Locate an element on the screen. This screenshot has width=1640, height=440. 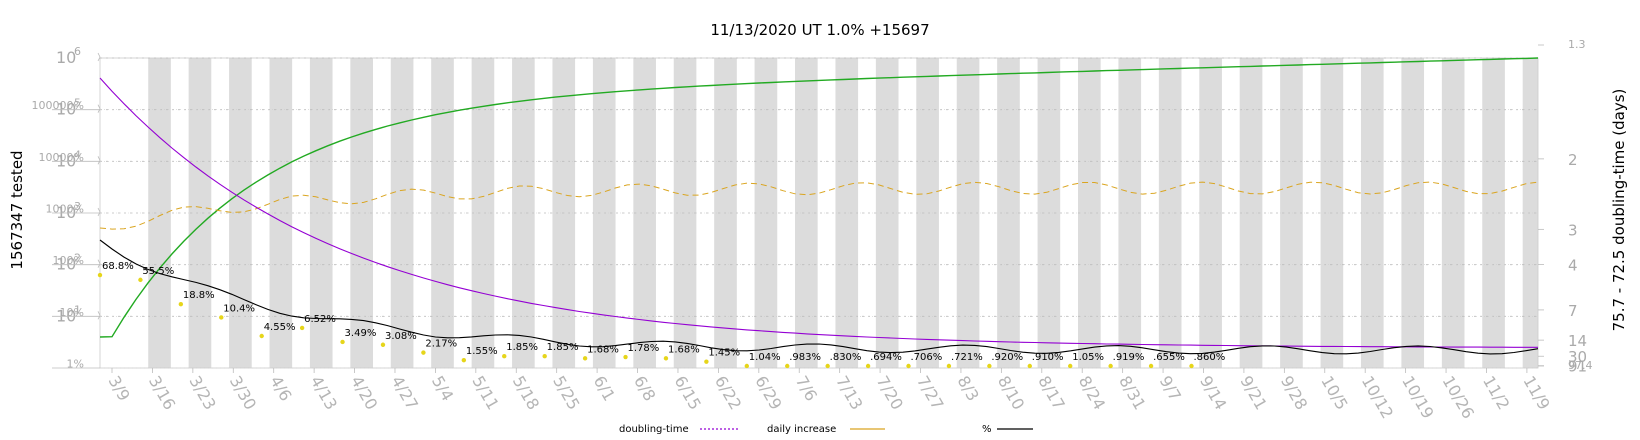
right-tick-label: 2 is located at coordinates (1573, 160).